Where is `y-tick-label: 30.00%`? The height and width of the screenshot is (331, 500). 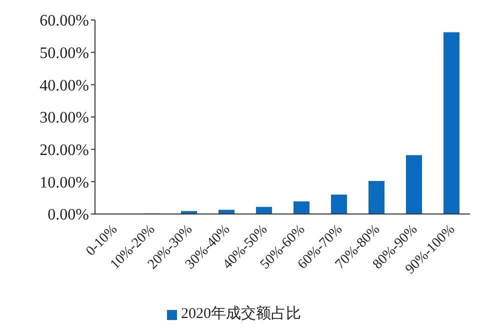
y-tick-label: 30.00% is located at coordinates (64, 118).